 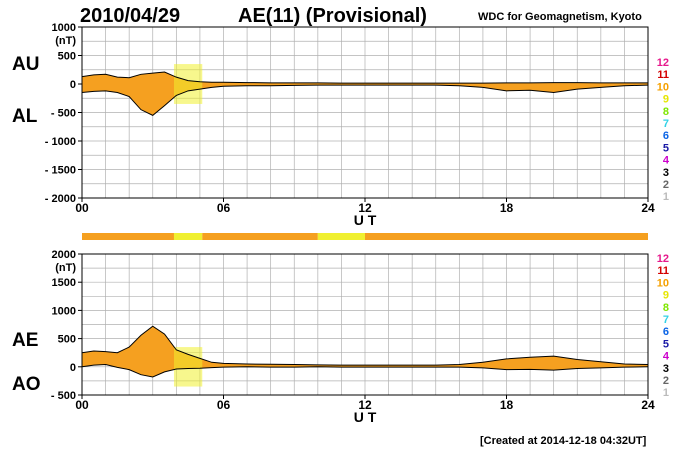 What do you see at coordinates (563, 441) in the screenshot?
I see `created-footer: [Created at 2014-12-18 04:32UT]` at bounding box center [563, 441].